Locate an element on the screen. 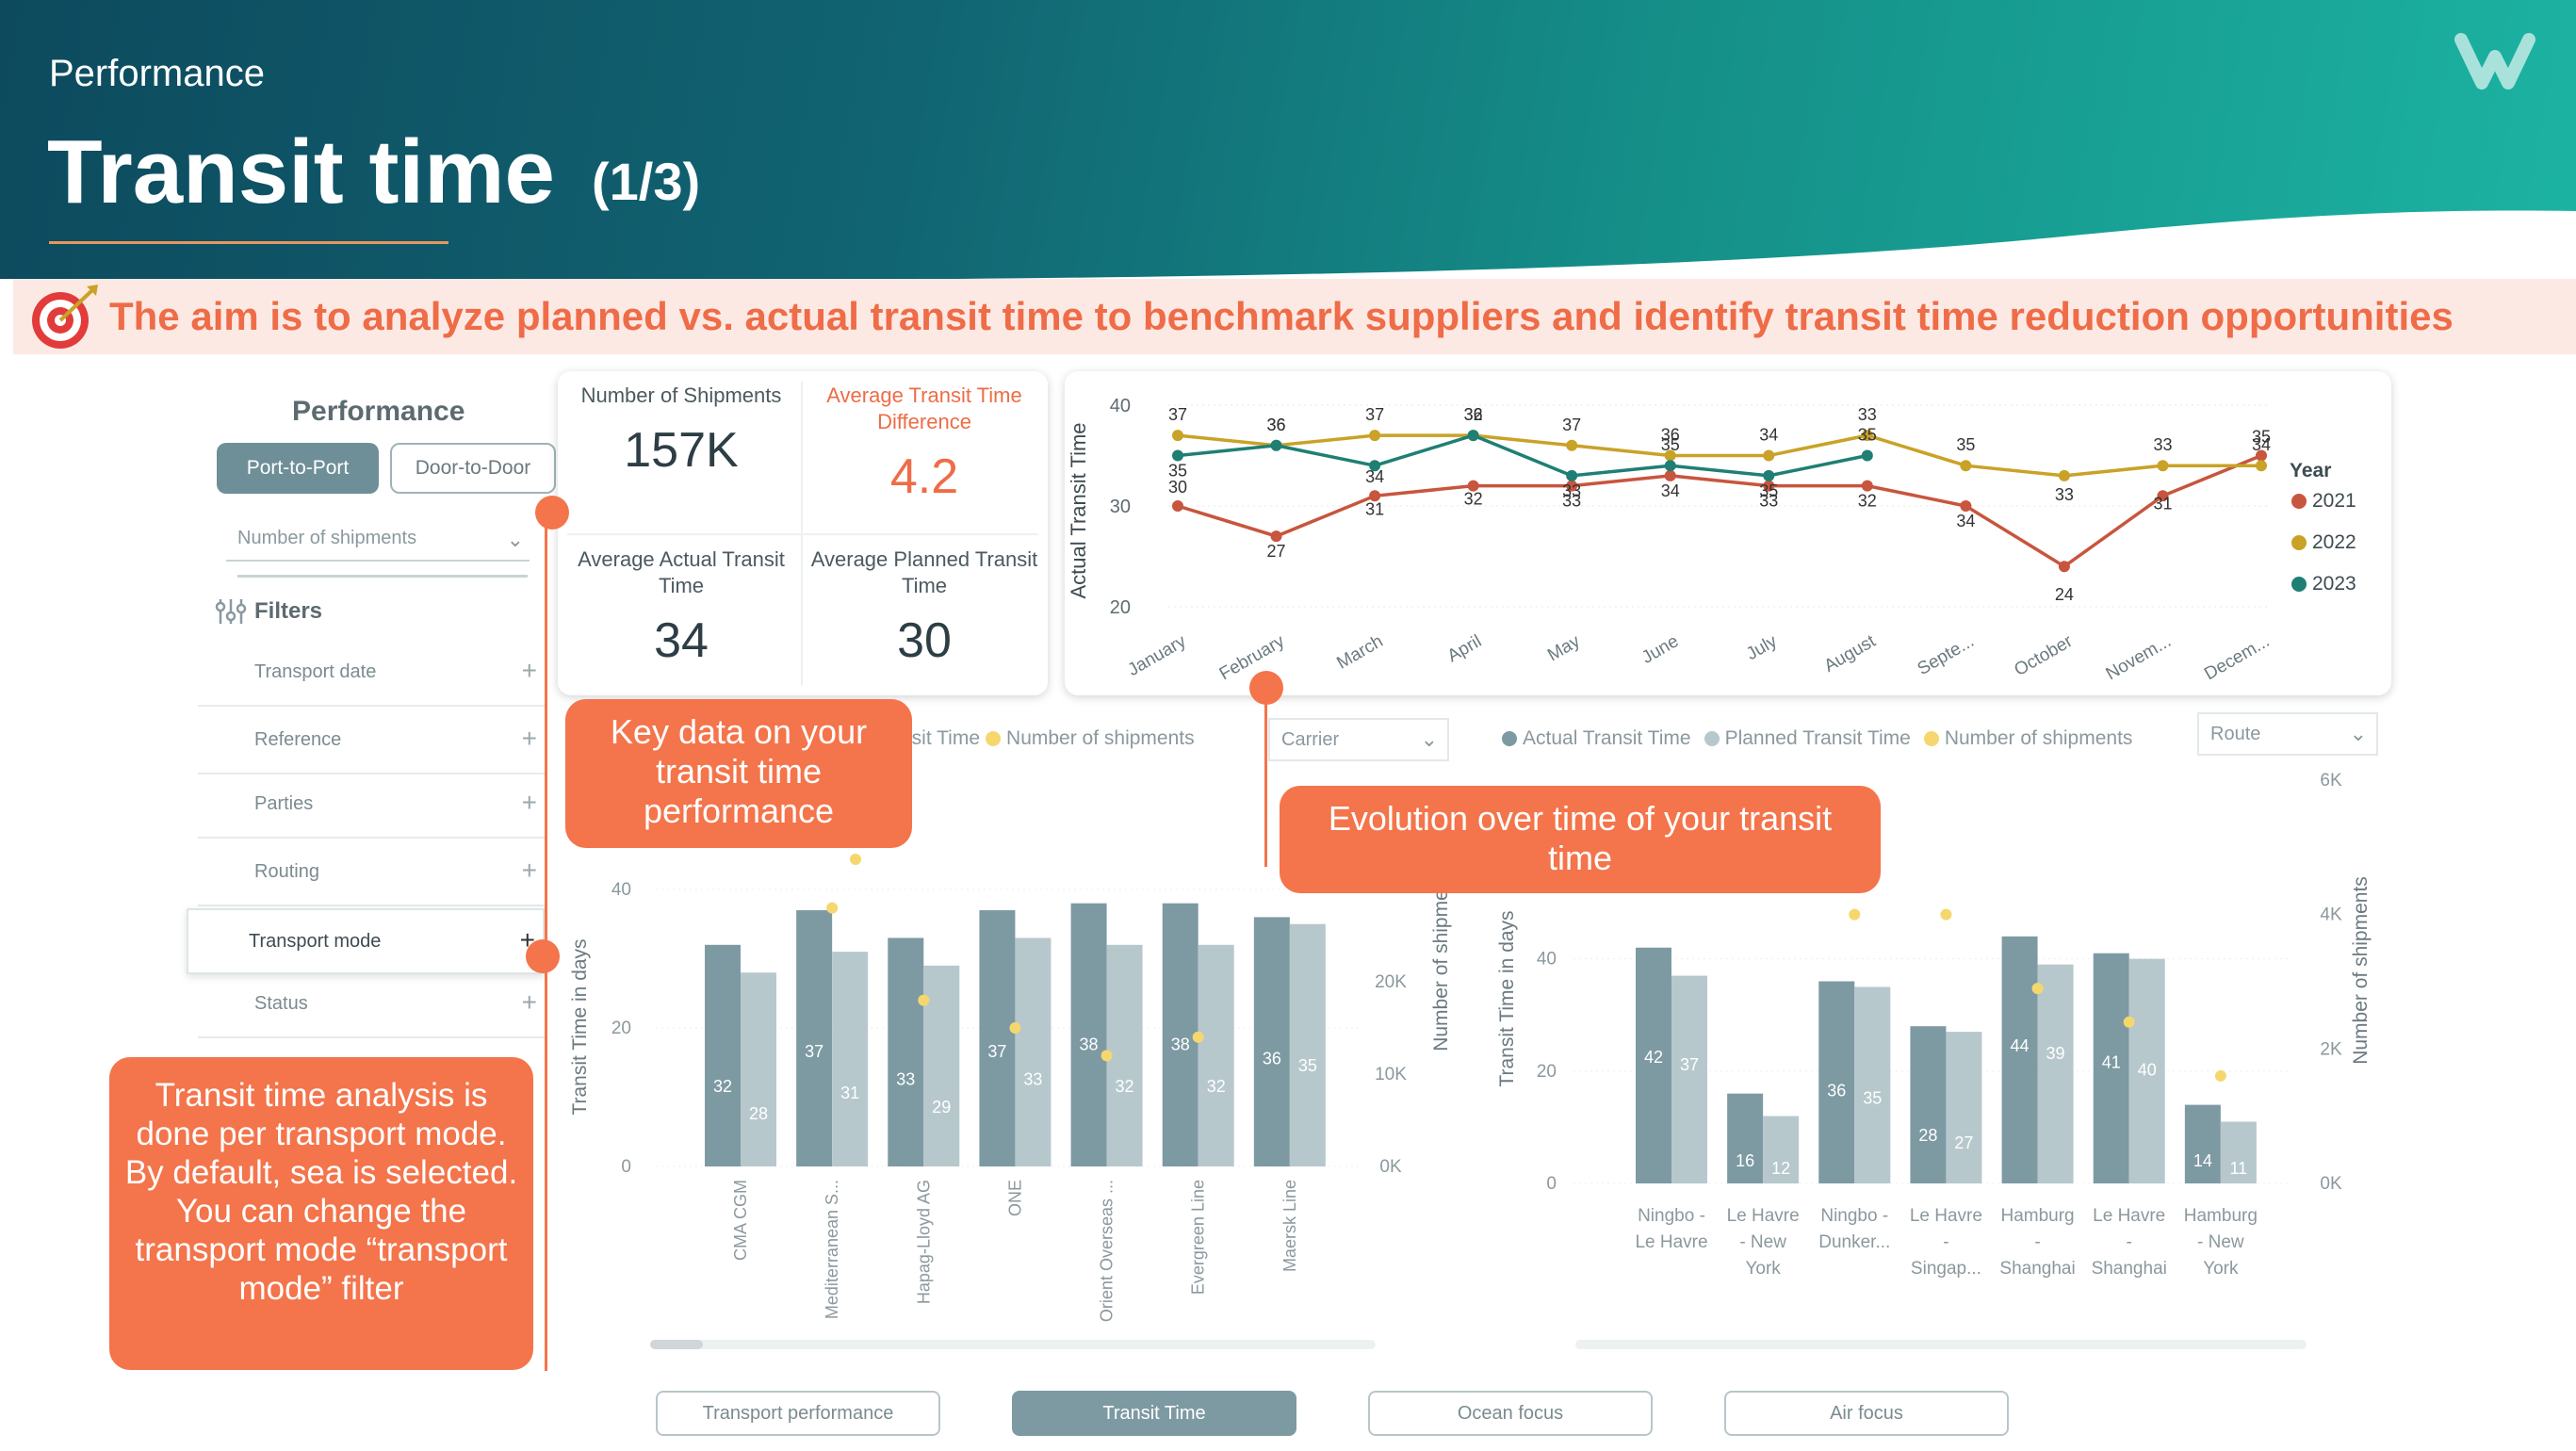 This screenshot has width=2576, height=1451. bar-label-planned: 31 is located at coordinates (849, 1093).